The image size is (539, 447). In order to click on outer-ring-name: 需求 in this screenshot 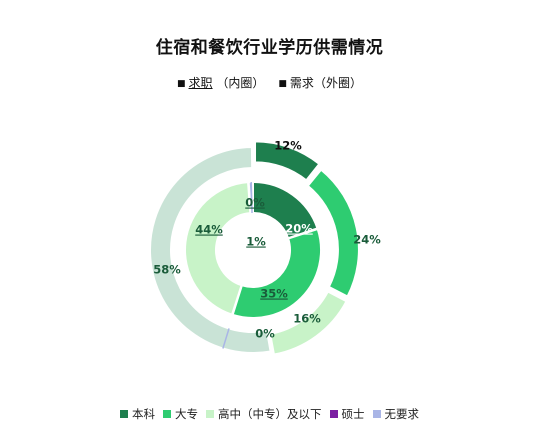, I will do `click(301, 83)`.